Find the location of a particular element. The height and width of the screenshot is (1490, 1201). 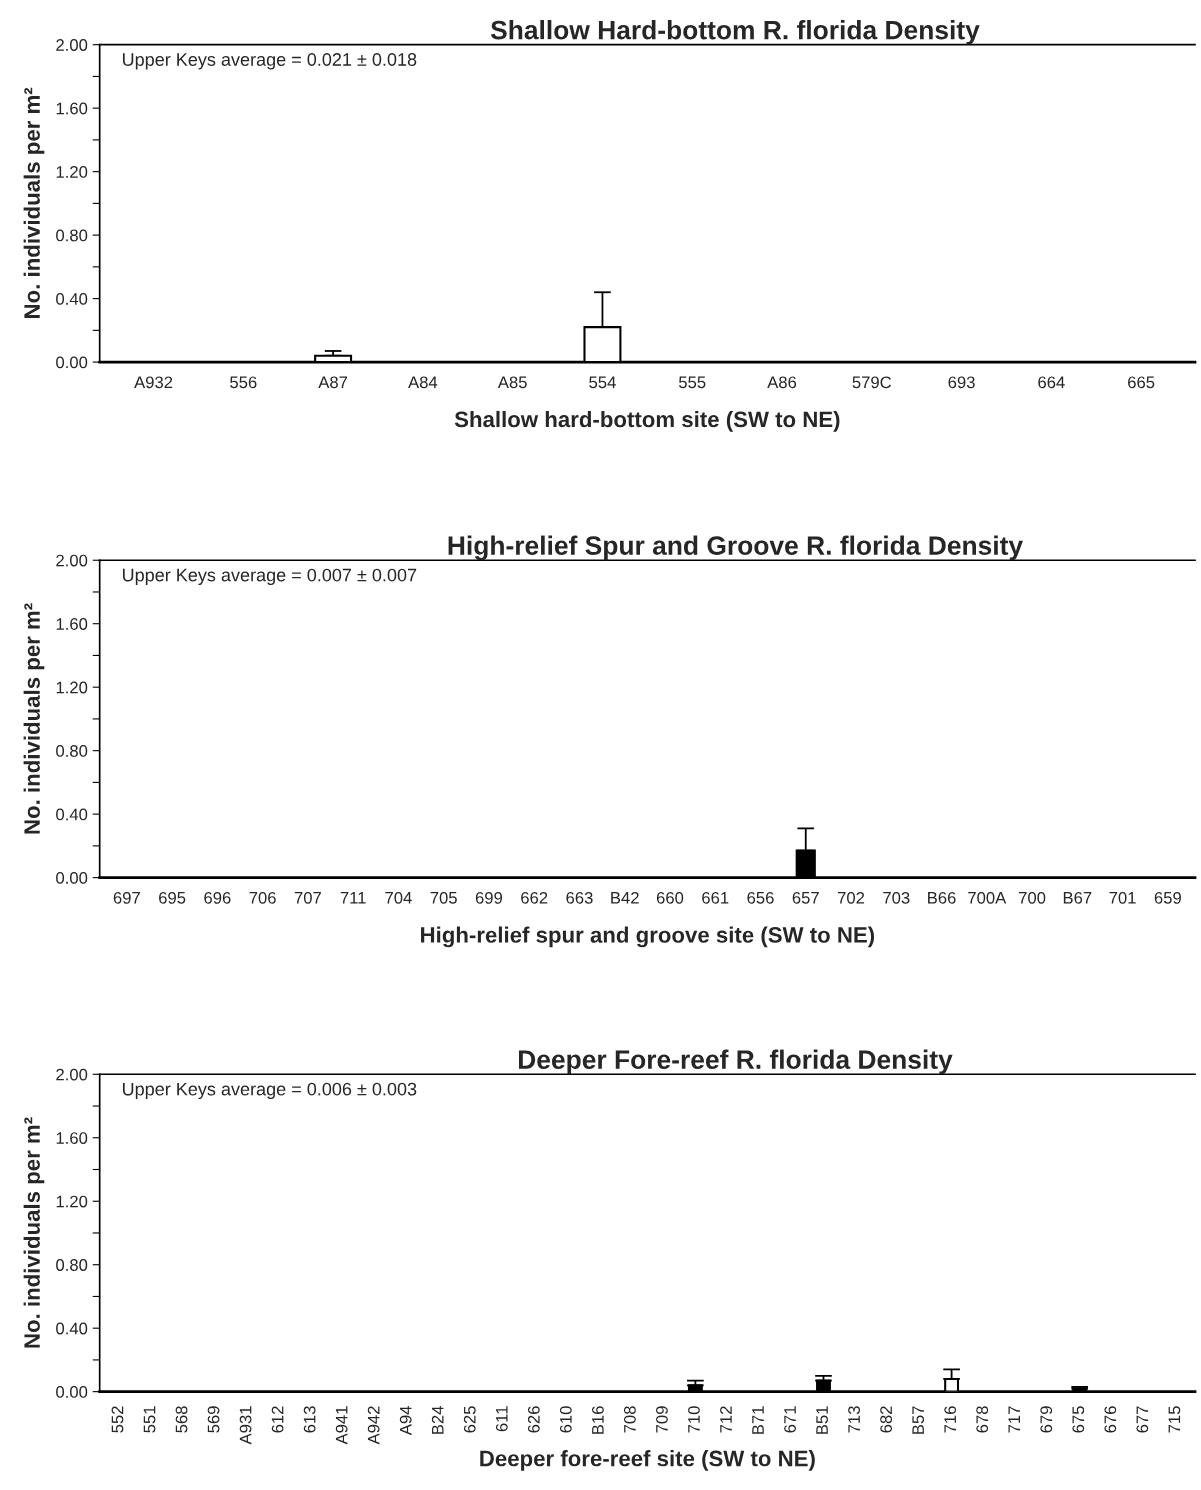

x-tick-label: 660 is located at coordinates (670, 897).